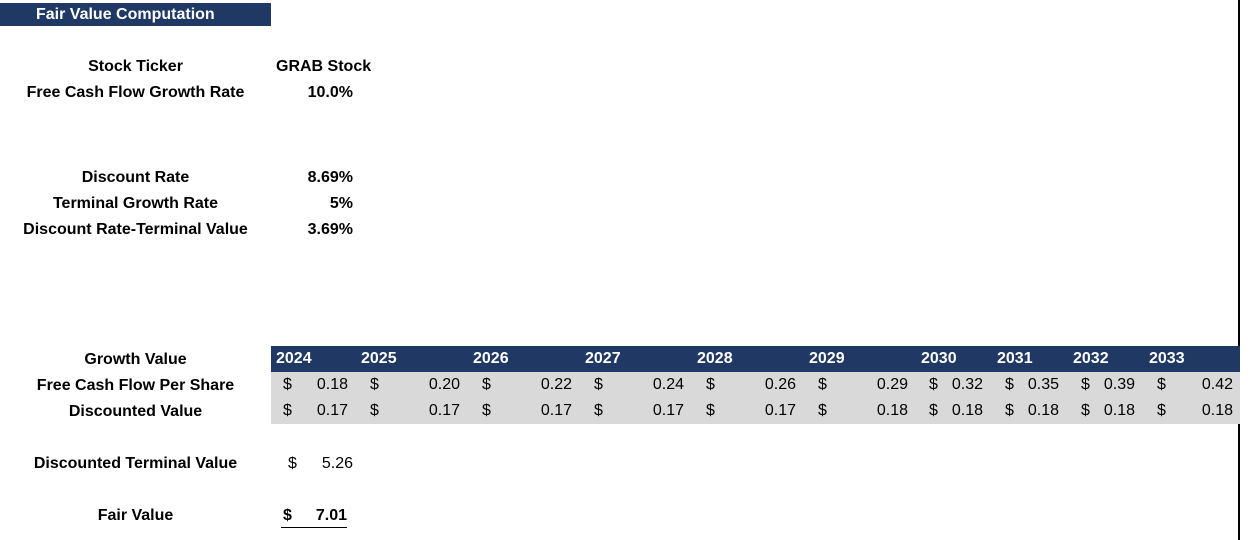 This screenshot has height=540, width=1251. Describe the element at coordinates (332, 384) in the screenshot. I see `fcf-2024: 0.18` at that location.